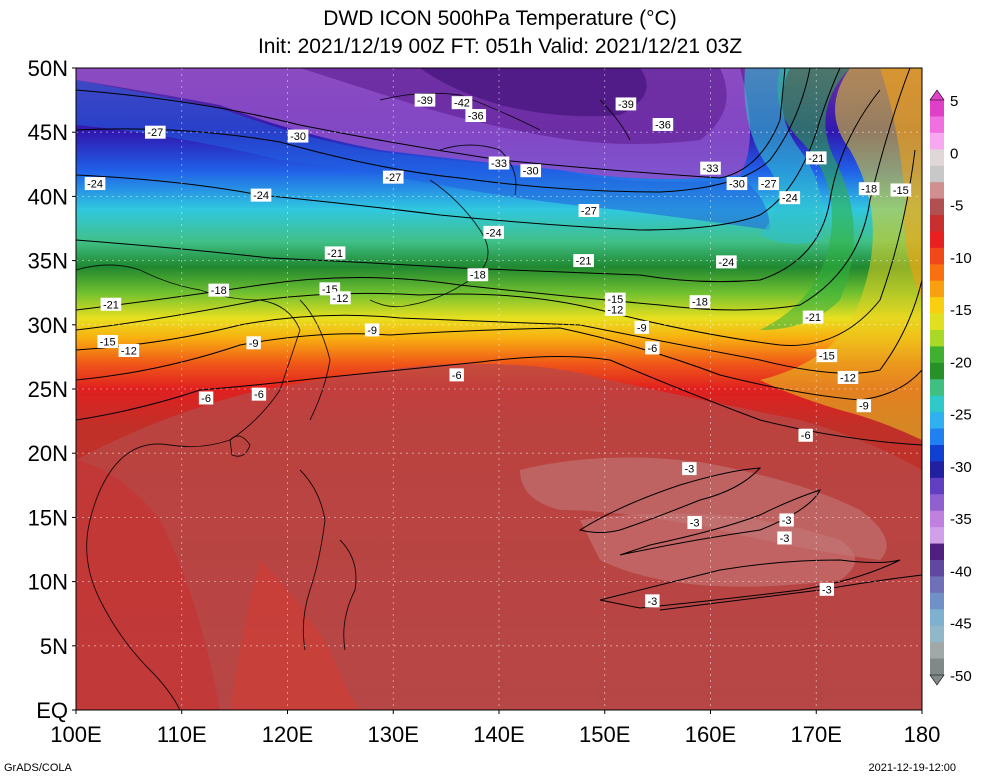 The height and width of the screenshot is (779, 1000). Describe the element at coordinates (48, 261) in the screenshot. I see `lat-label: 35N` at that location.